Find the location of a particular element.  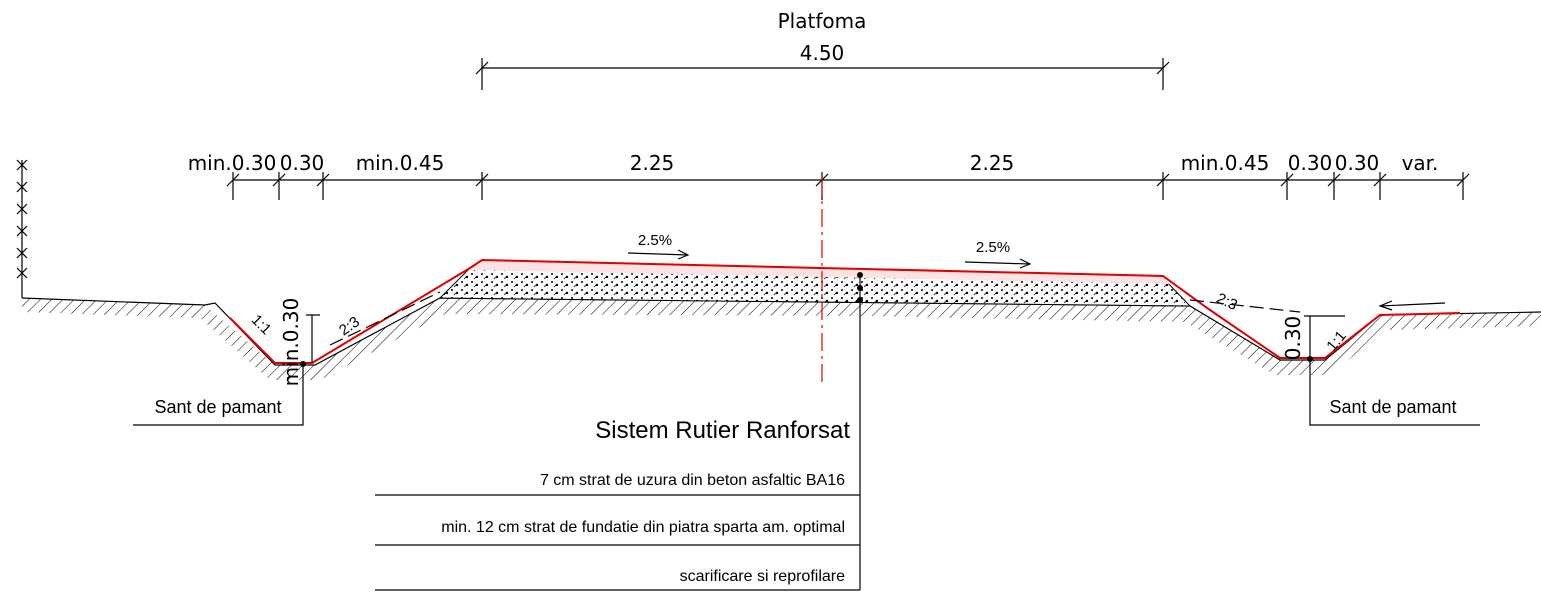

ditch-depth: 0.30 is located at coordinates (1293, 338).